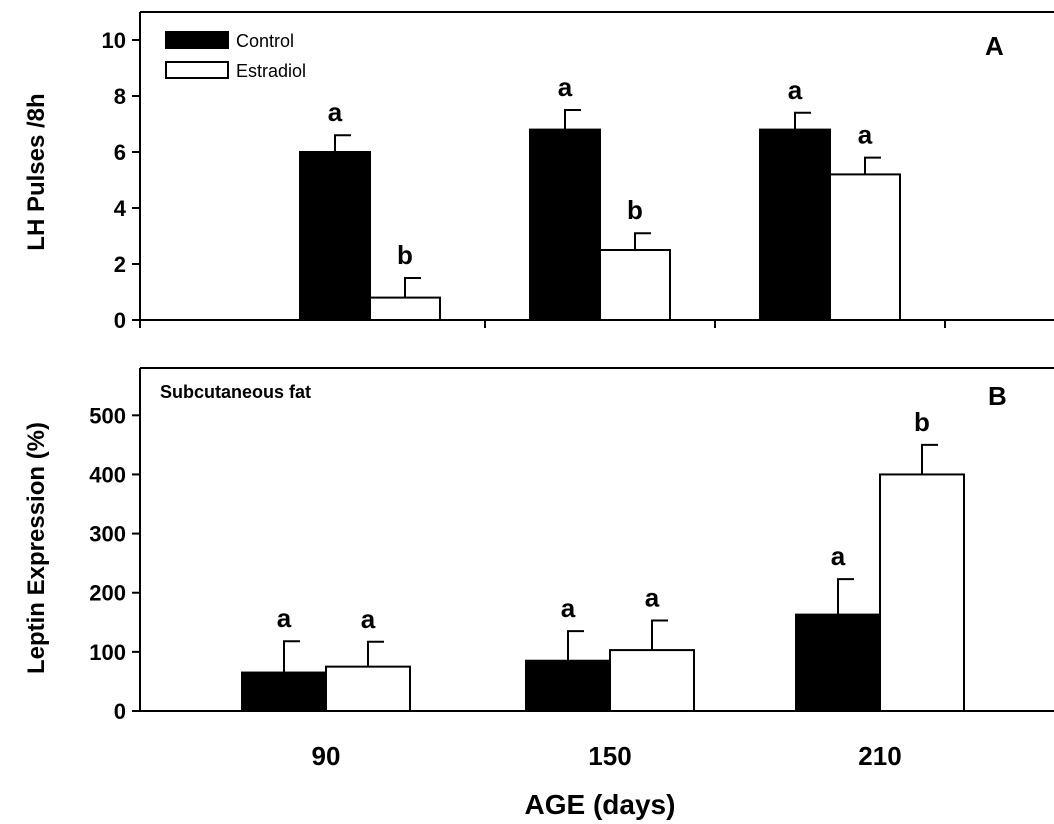  Describe the element at coordinates (879, 756) in the screenshot. I see `x-category-label-210: 210` at that location.